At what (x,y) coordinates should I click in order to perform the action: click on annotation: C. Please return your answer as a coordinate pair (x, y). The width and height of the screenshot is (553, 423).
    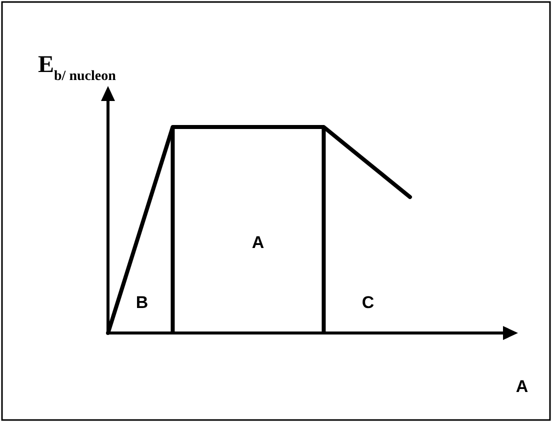
    Looking at the image, I should click on (368, 302).